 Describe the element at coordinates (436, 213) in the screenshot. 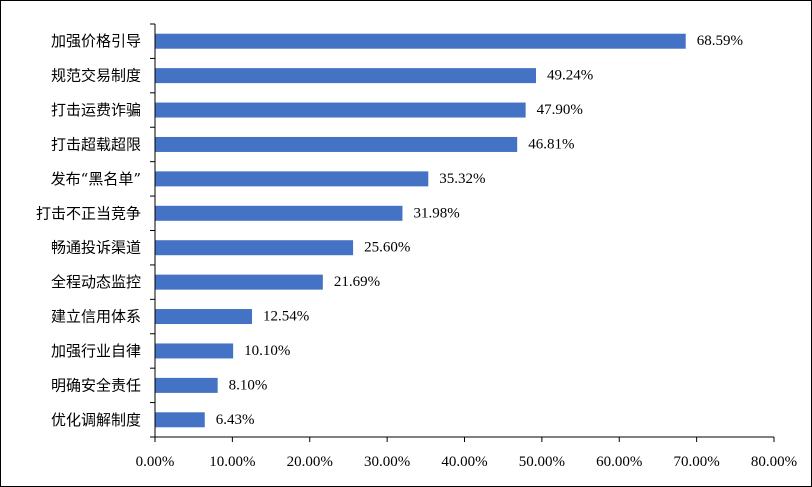

I see `data-label: 31.98%` at that location.